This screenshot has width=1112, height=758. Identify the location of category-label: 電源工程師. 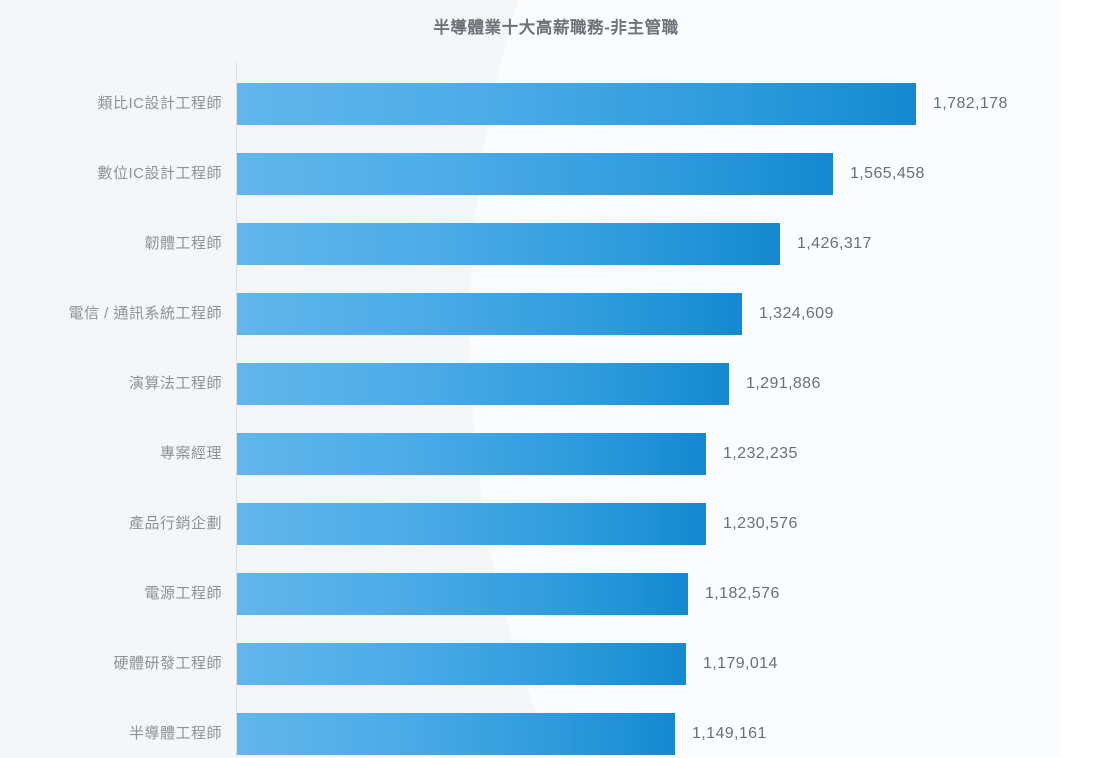
(183, 593).